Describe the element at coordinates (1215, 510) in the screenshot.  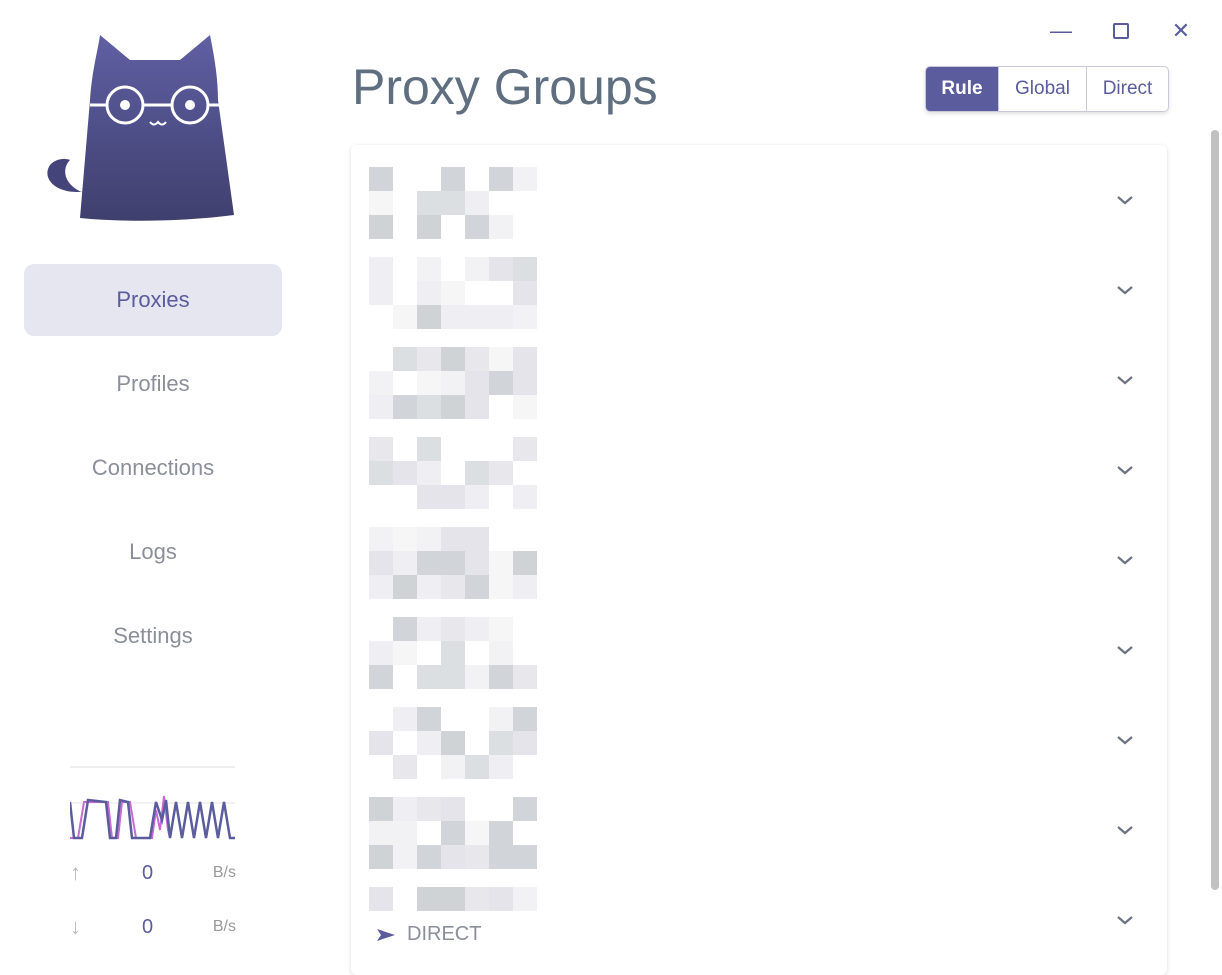
I see `scrollbar` at that location.